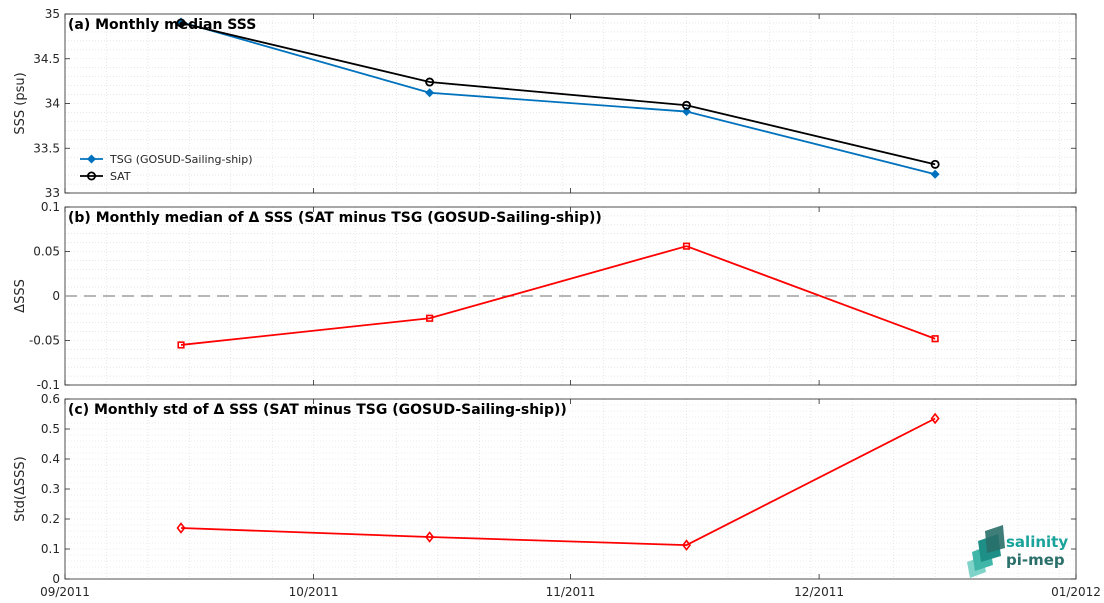 The width and height of the screenshot is (1104, 603). Describe the element at coordinates (46, 252) in the screenshot. I see `y-tick-label: 0.05` at that location.